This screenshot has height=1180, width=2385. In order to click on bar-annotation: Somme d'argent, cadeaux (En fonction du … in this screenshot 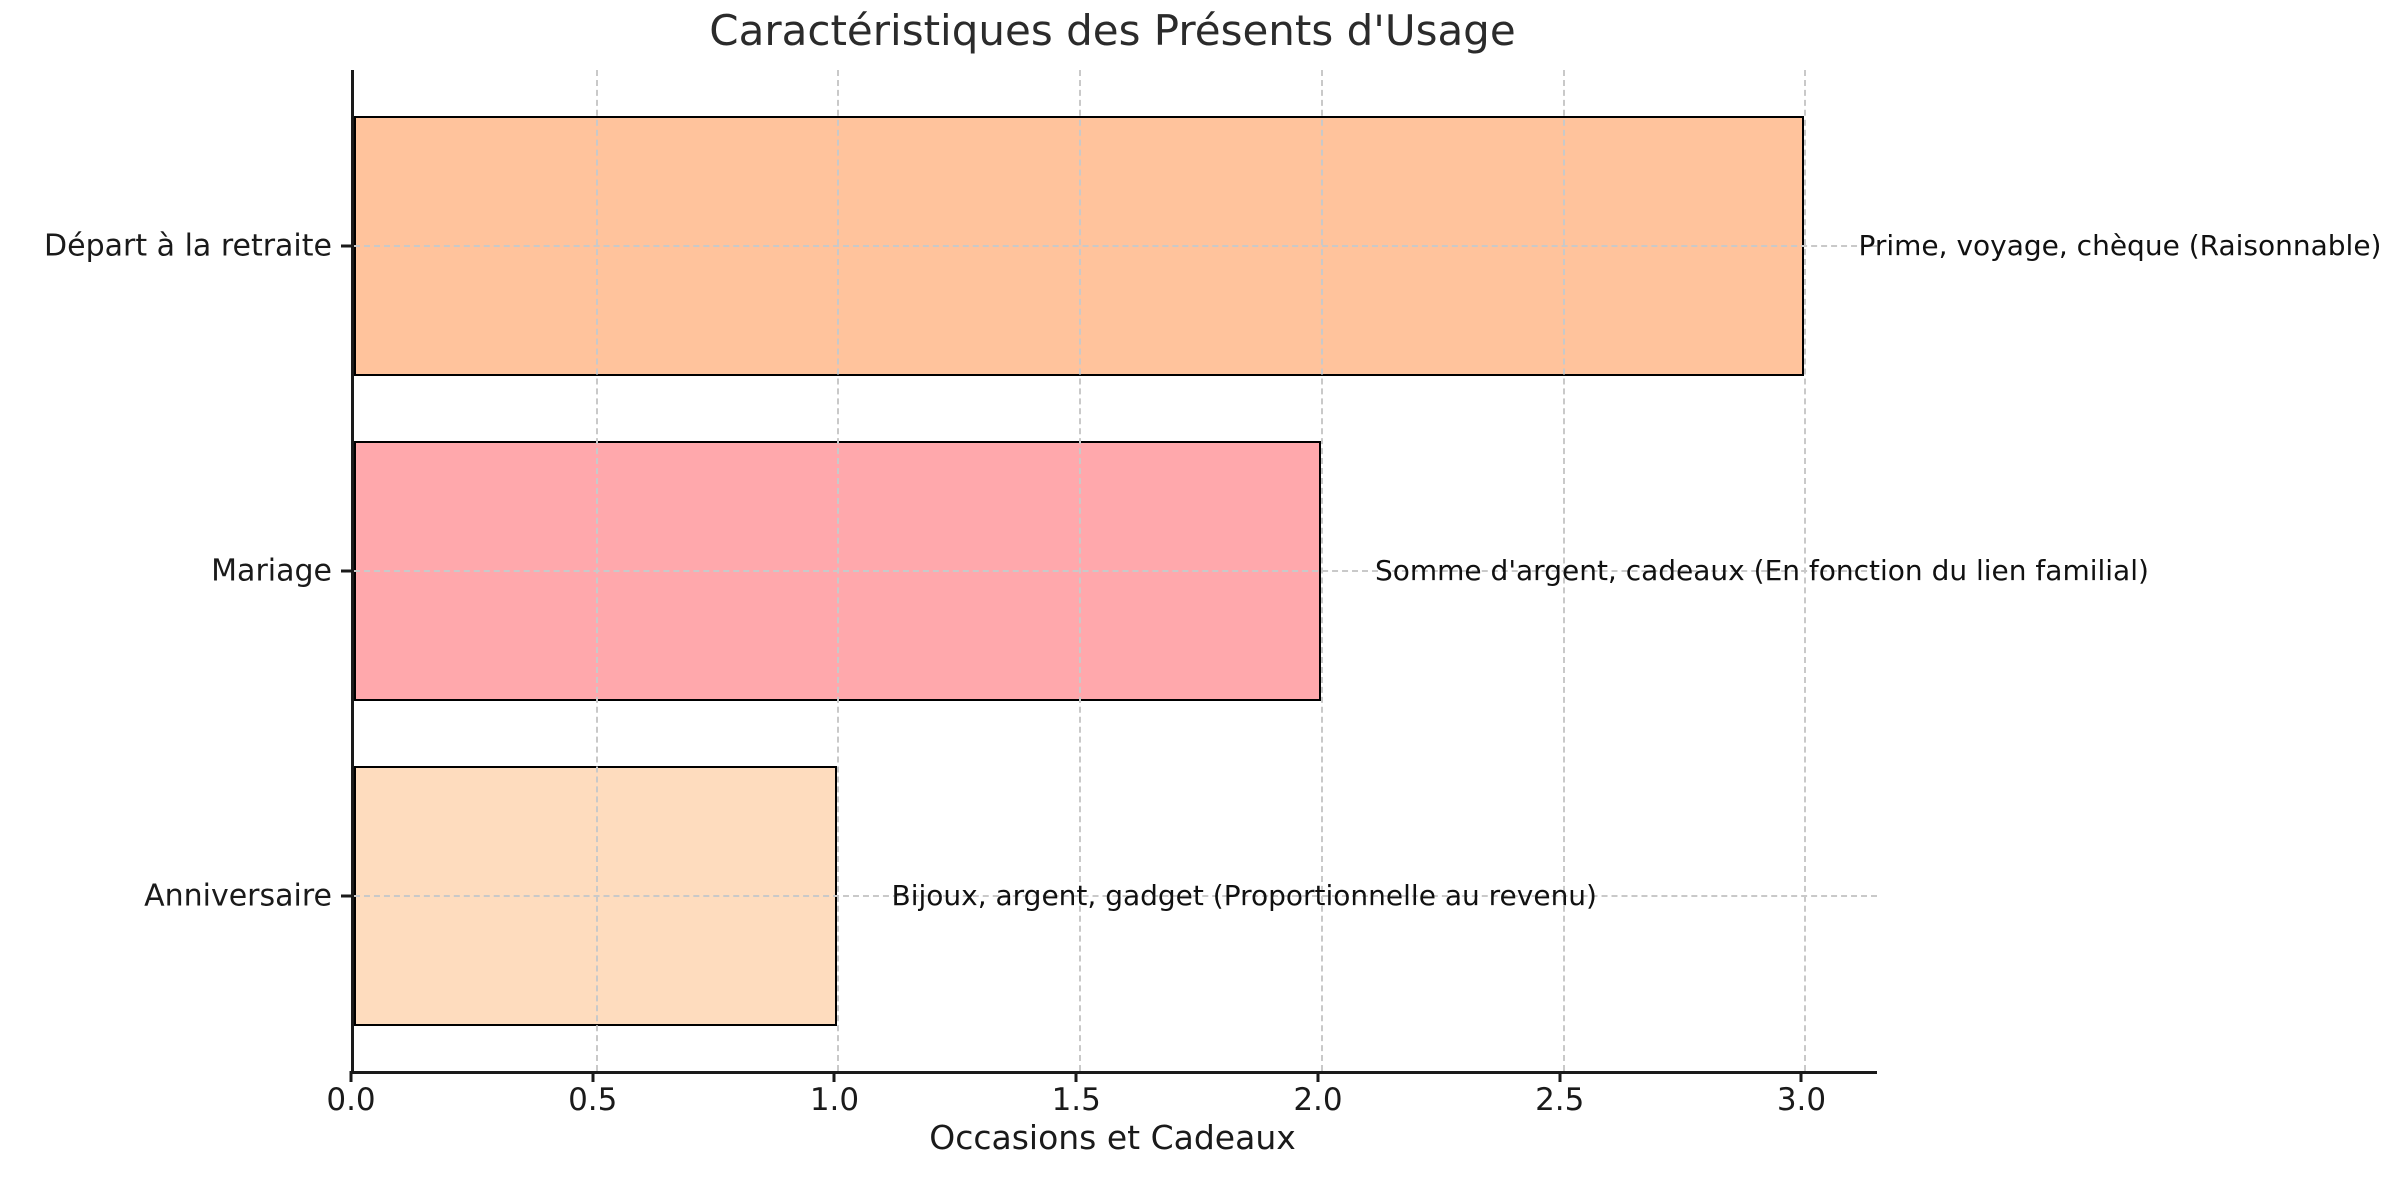, I will do `click(1761, 570)`.